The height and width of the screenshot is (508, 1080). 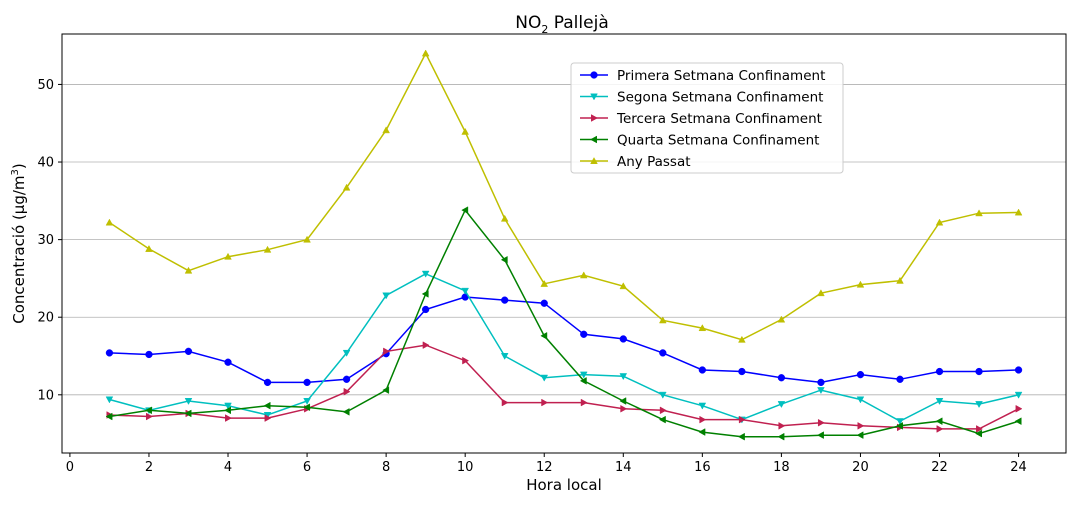 I want to click on legend-item: Any Passat, so click(x=635, y=162).